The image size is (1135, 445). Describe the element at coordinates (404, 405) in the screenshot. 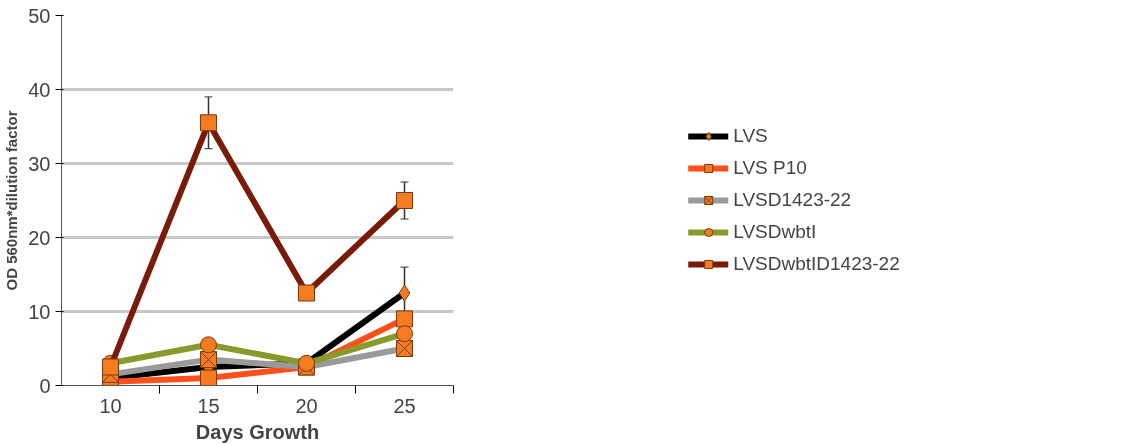

I see `x-tick-label: 25` at that location.